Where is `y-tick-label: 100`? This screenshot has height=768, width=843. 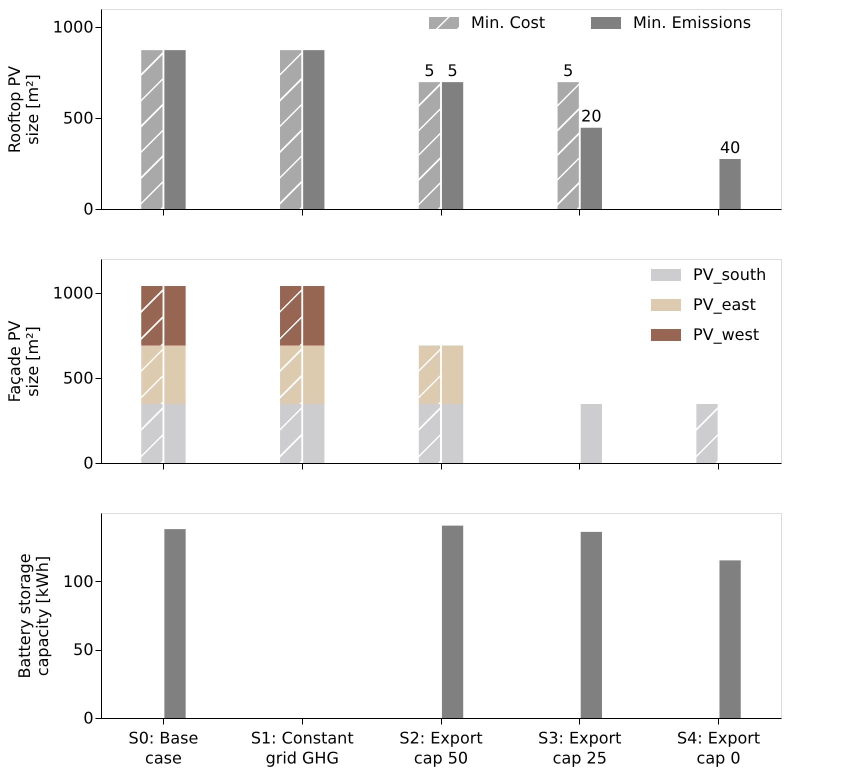
y-tick-label: 100 is located at coordinates (78, 581).